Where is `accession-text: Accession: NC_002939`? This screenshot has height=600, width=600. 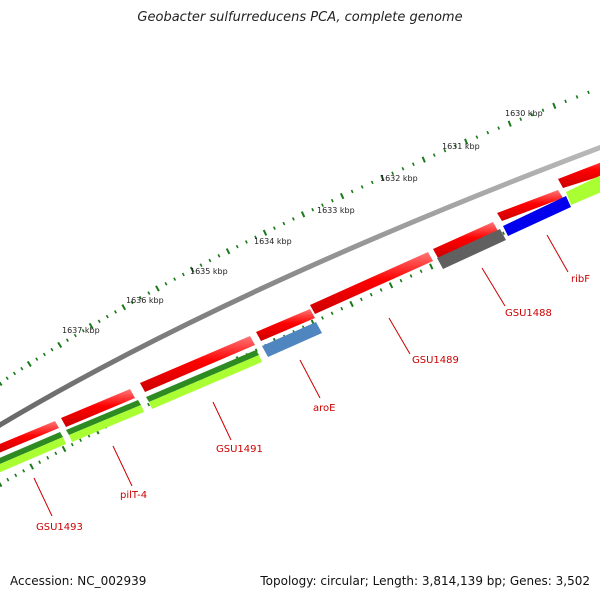 accession-text: Accession: NC_002939 is located at coordinates (78, 581).